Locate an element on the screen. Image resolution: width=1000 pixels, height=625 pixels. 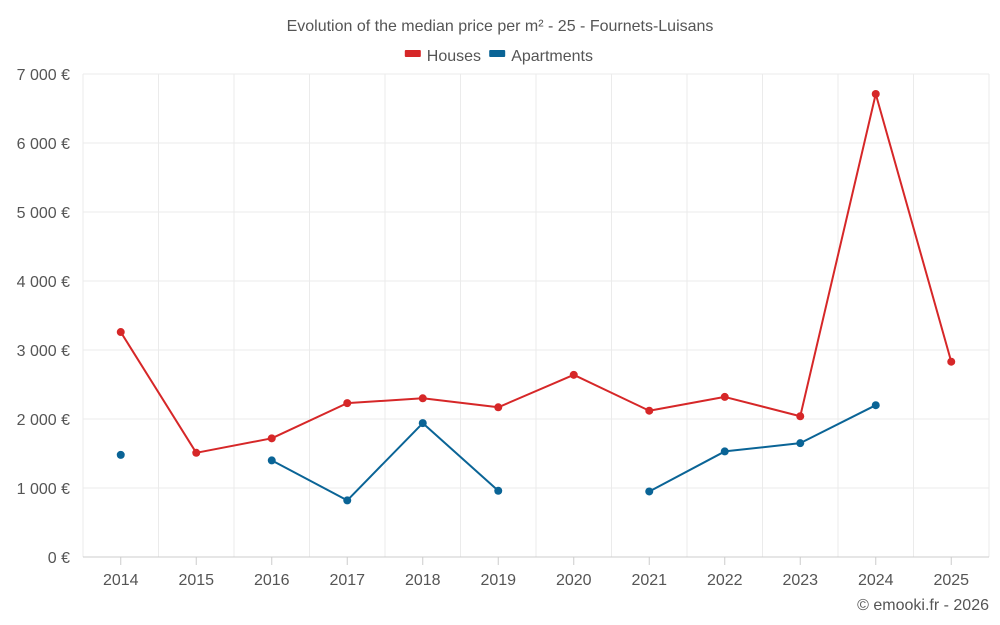
legend-swatch-houses is located at coordinates (412, 53).